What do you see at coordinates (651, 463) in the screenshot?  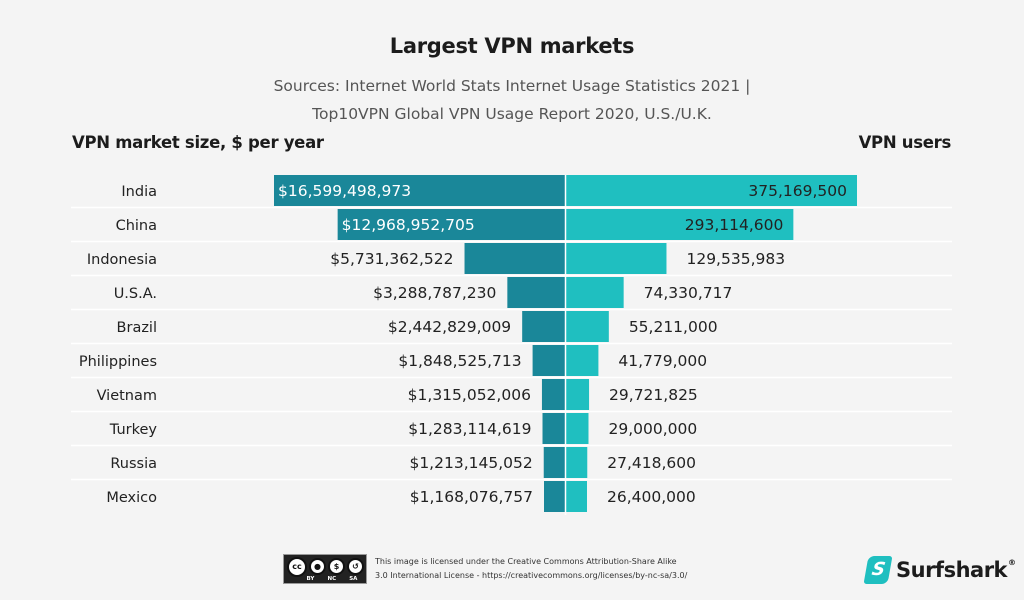 I see `data-label-vpn-users: 27,418,600` at bounding box center [651, 463].